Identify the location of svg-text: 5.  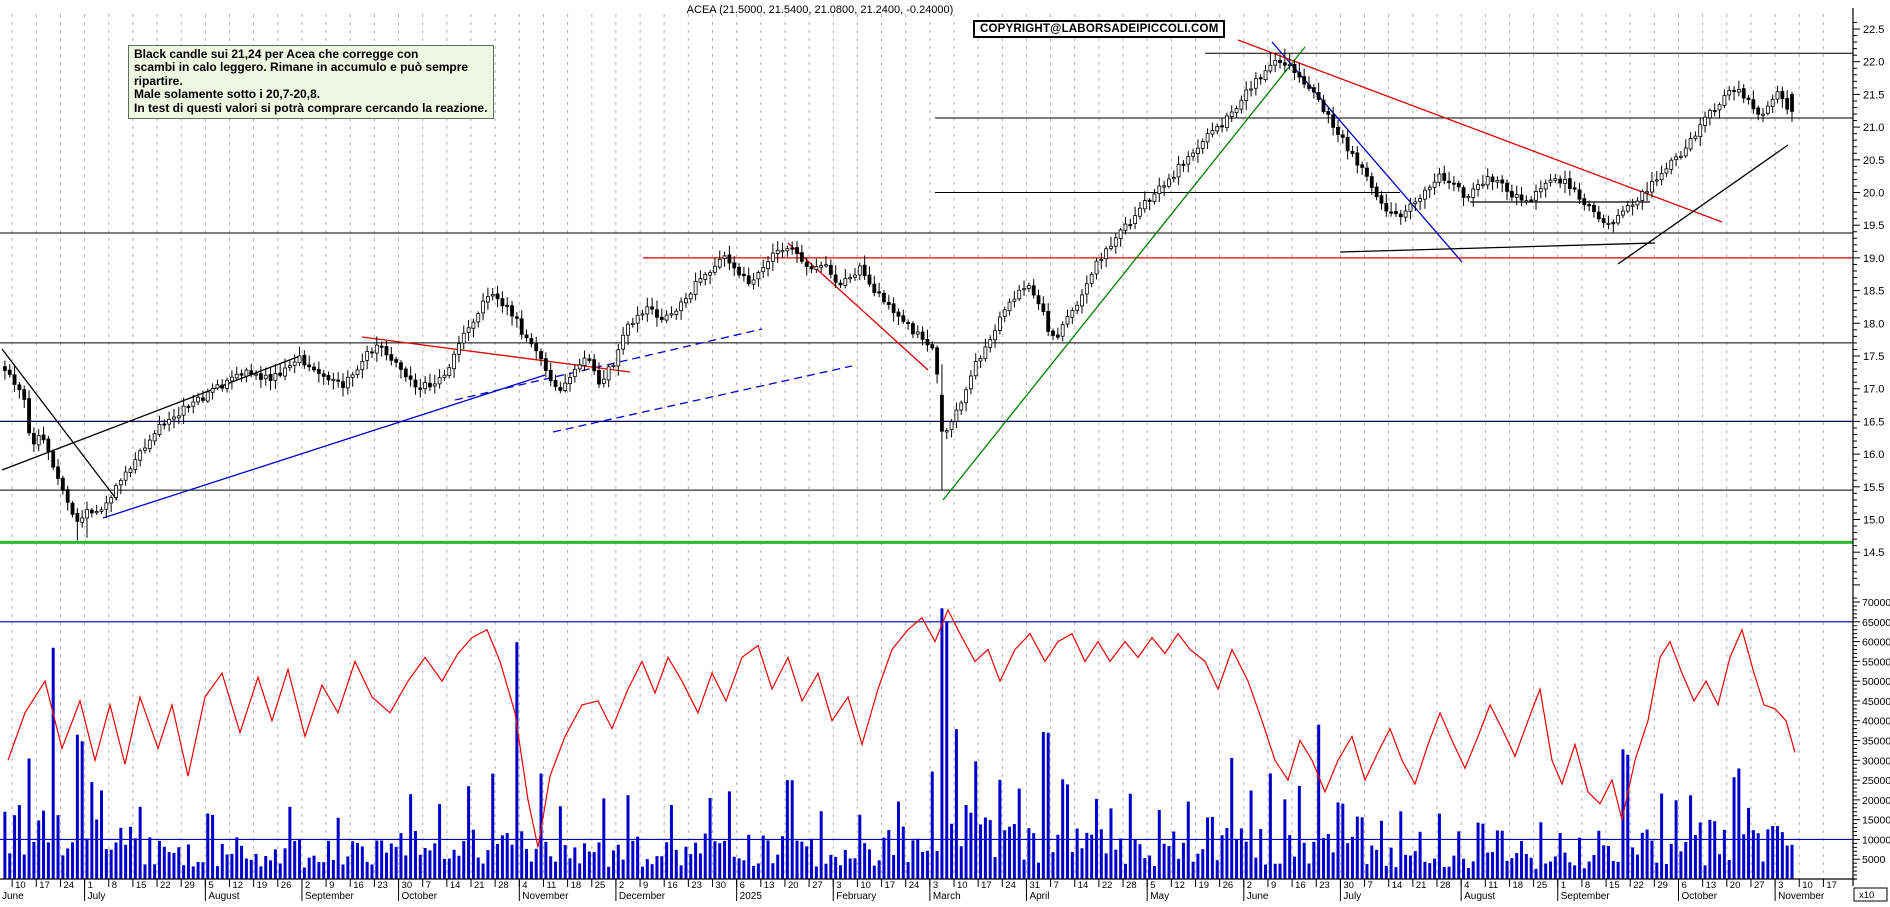
(210, 885).